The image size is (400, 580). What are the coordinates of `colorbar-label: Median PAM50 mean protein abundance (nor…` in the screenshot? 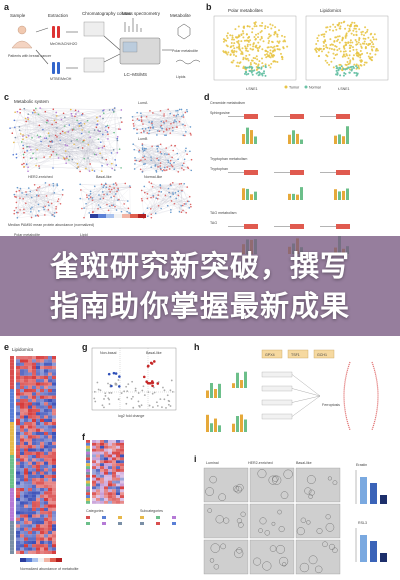 It's located at (51, 225).